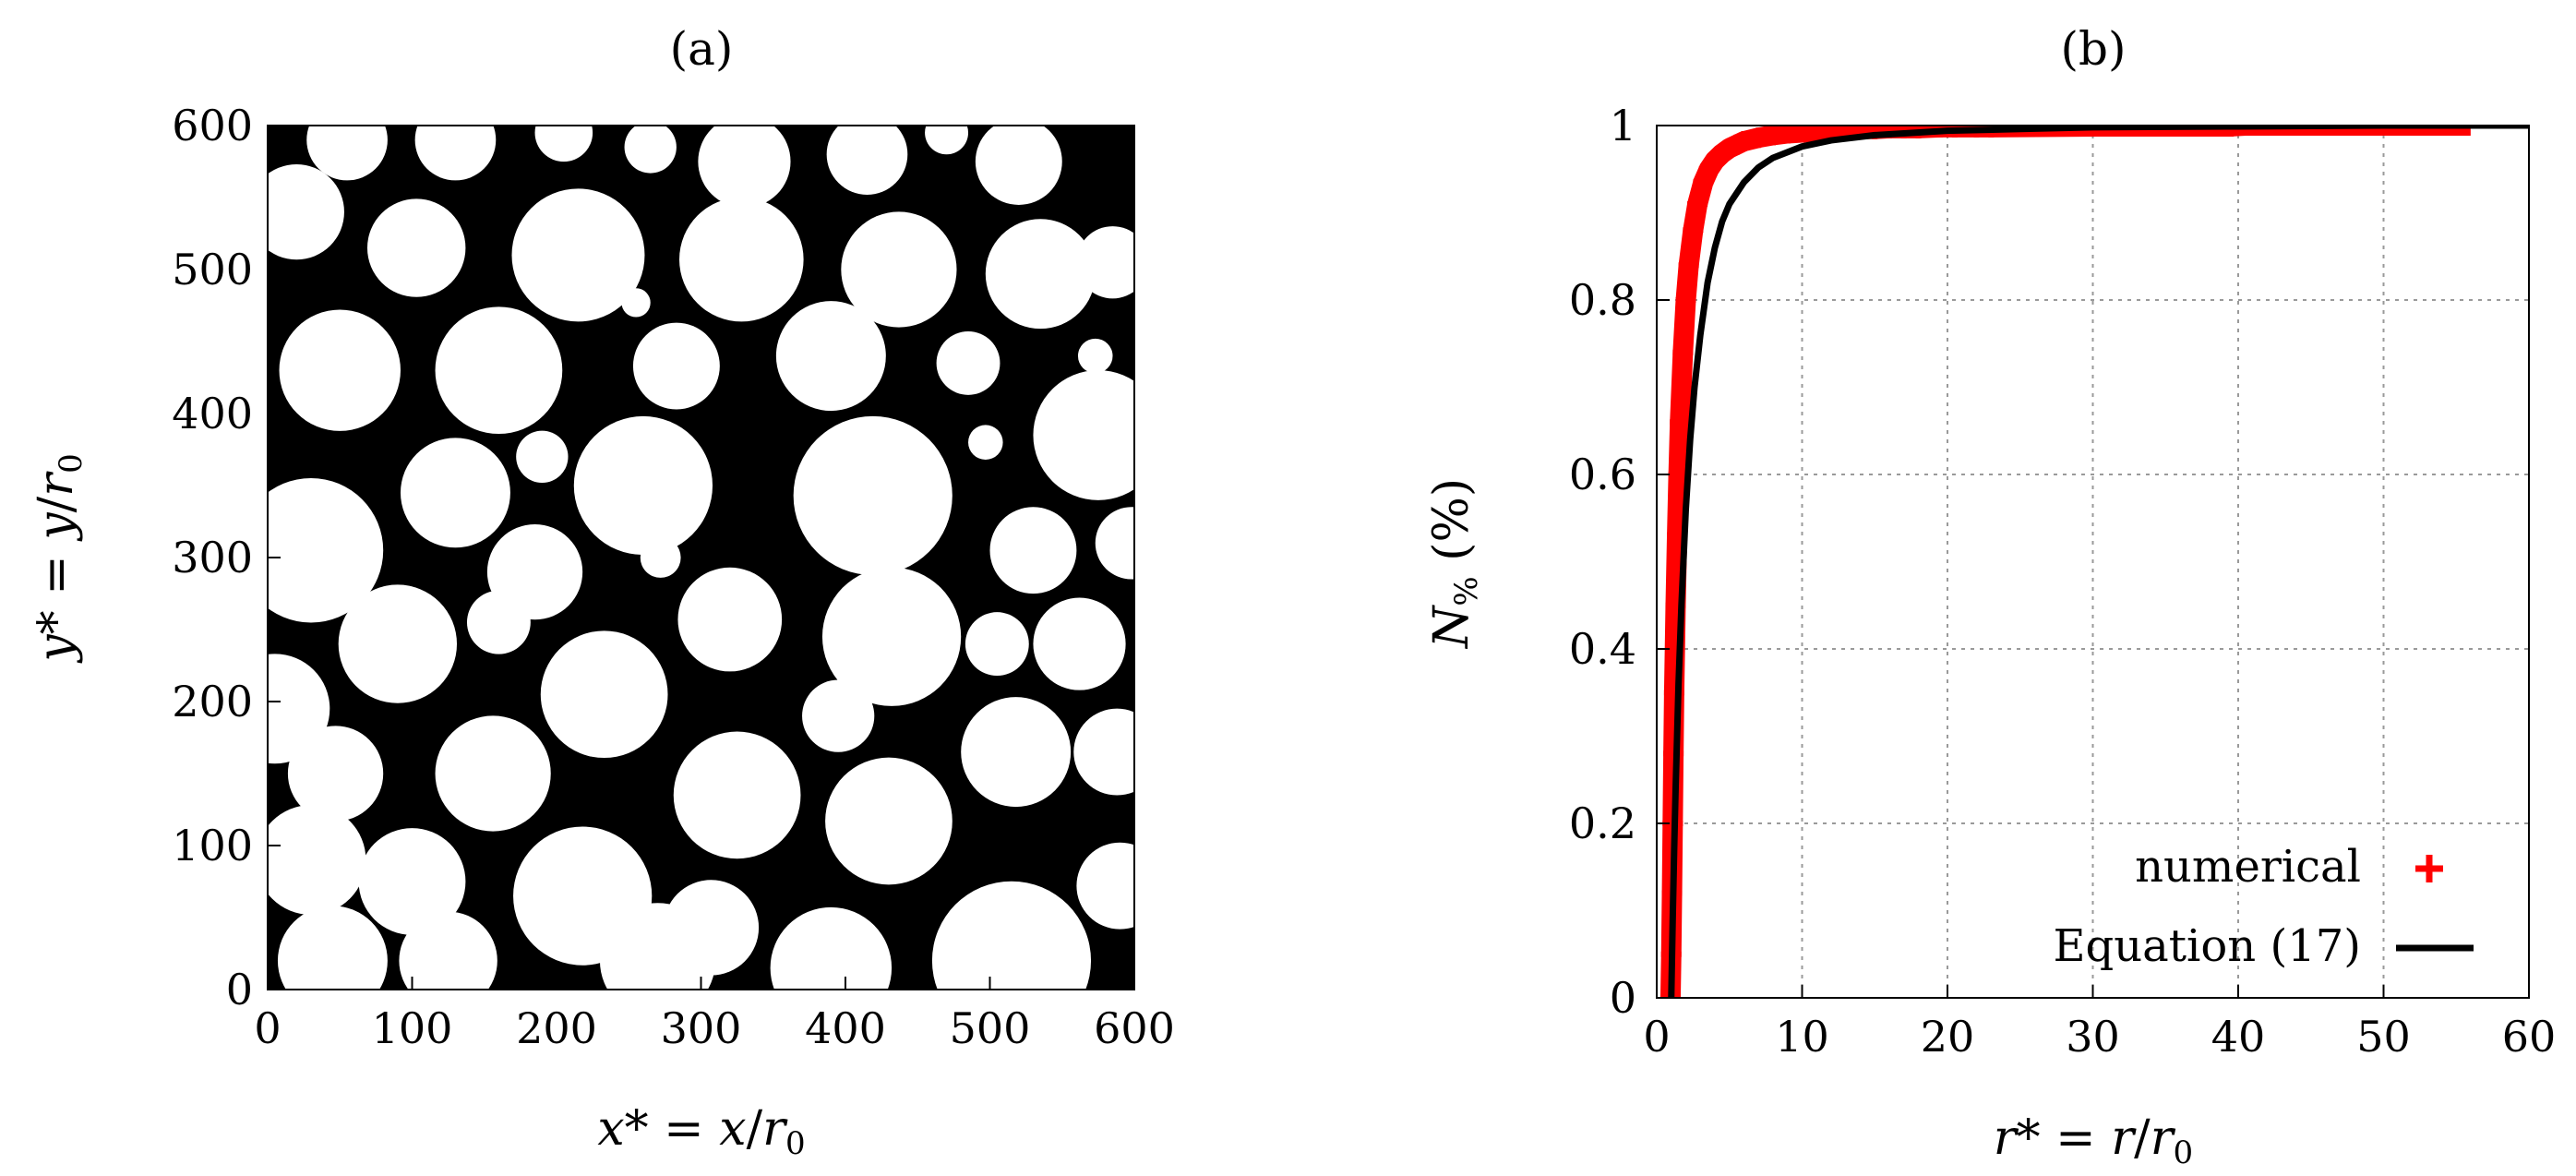 This screenshot has width=2576, height=1176. What do you see at coordinates (701, 1131) in the screenshot?
I see `panel-a-xlabel: x* = x/r0` at bounding box center [701, 1131].